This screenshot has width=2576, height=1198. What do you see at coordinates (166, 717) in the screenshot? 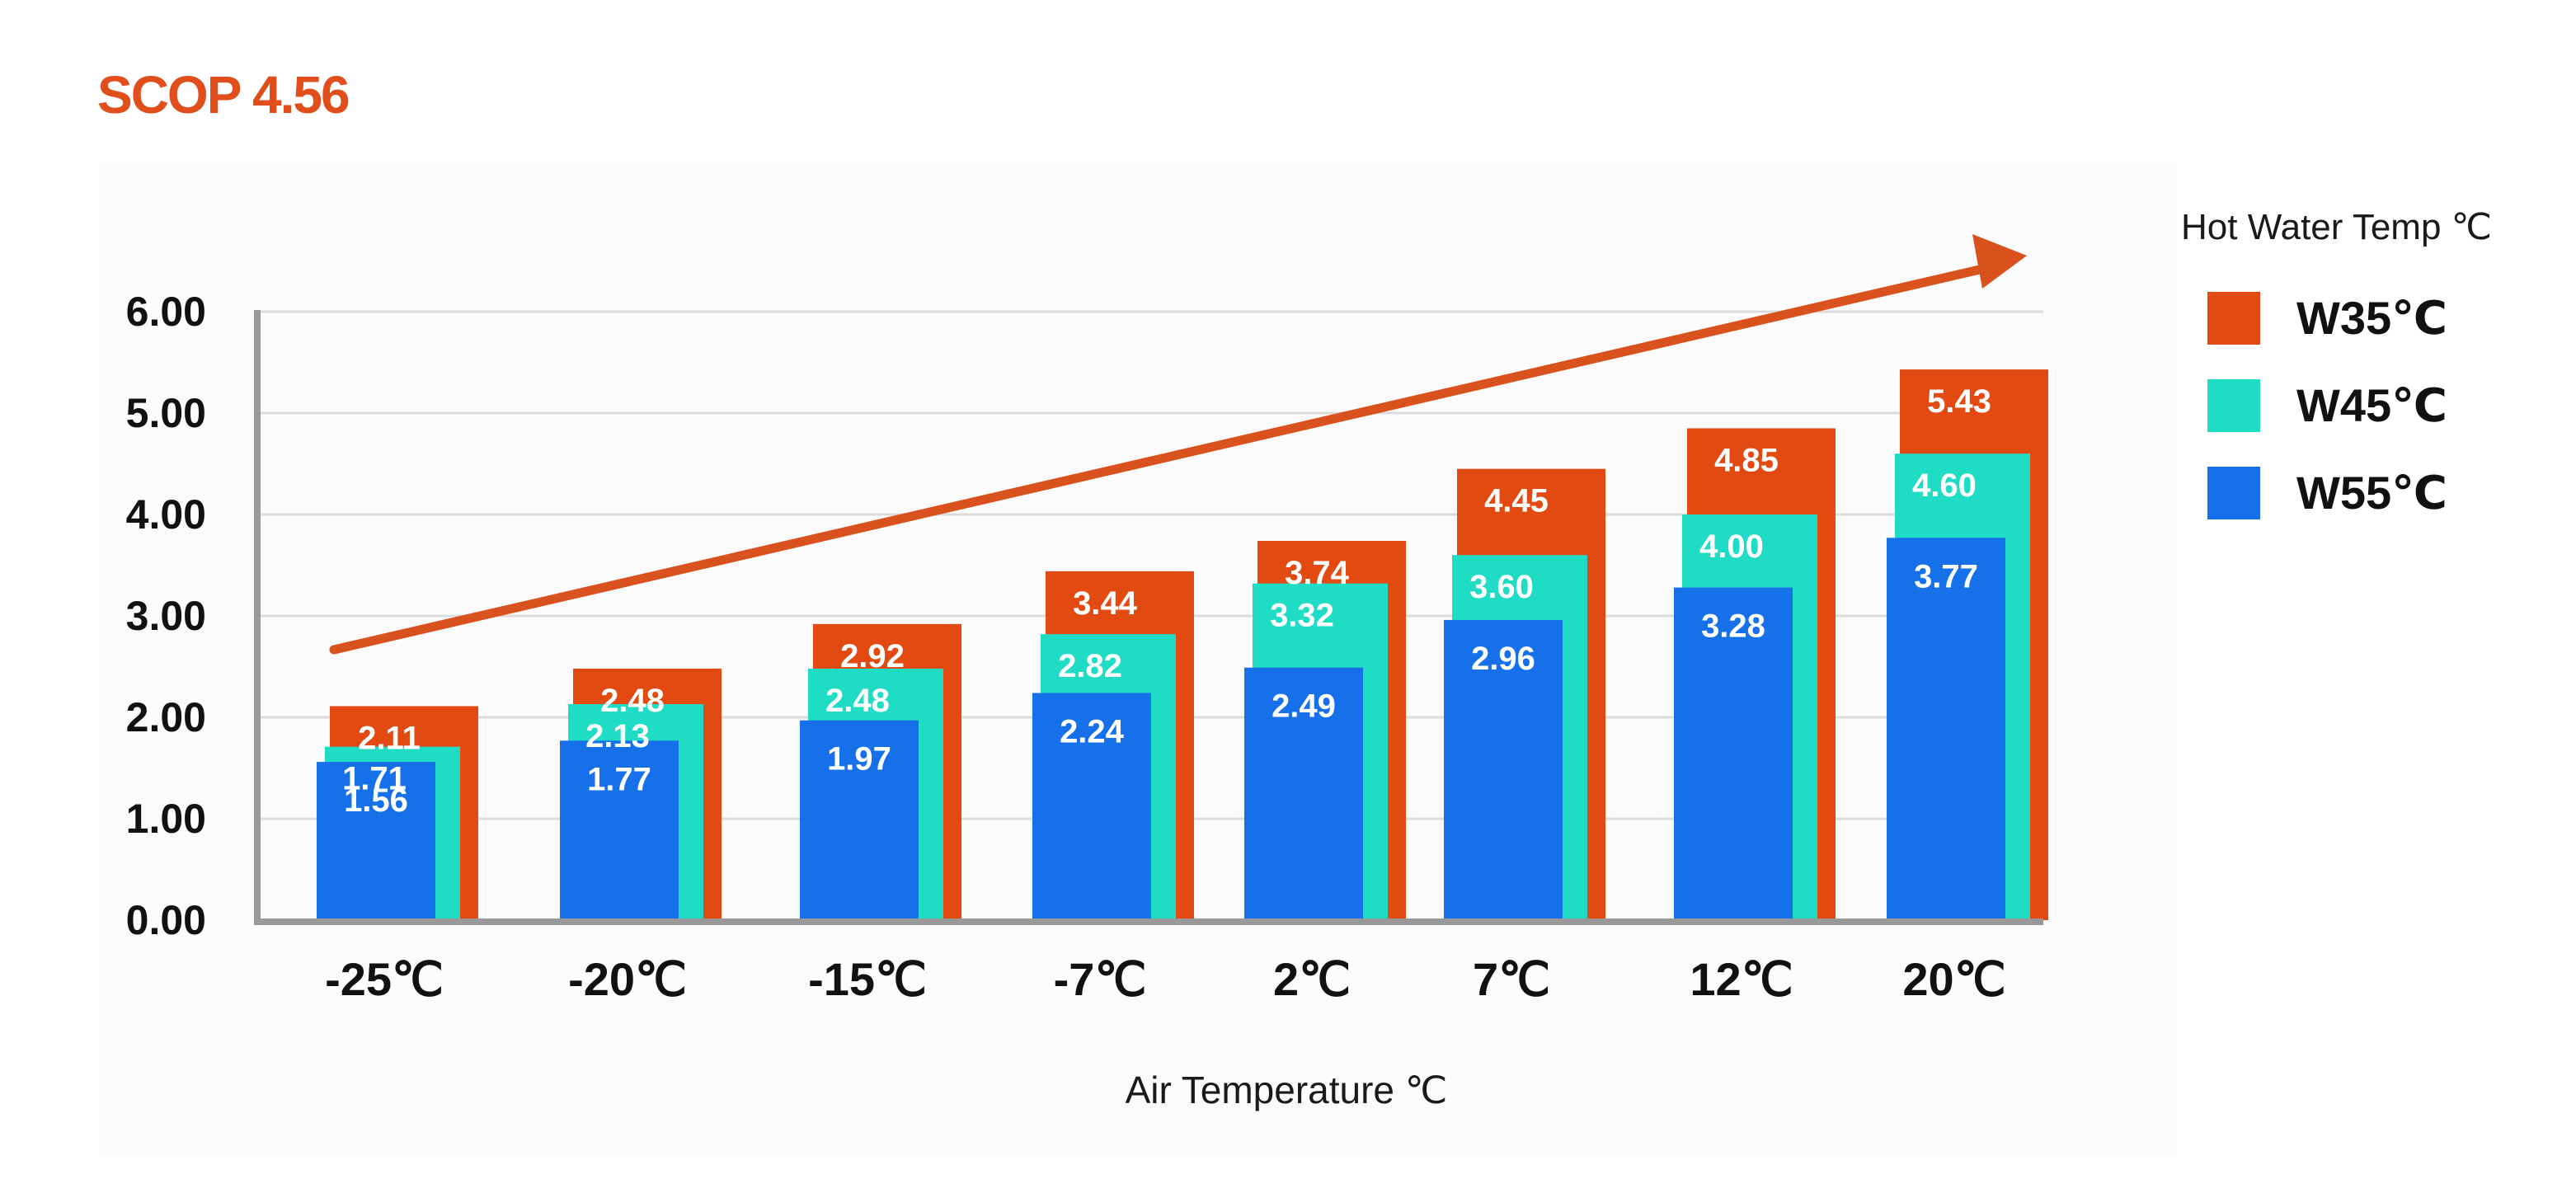
I see `y-tick-label: 2.00` at bounding box center [166, 717].